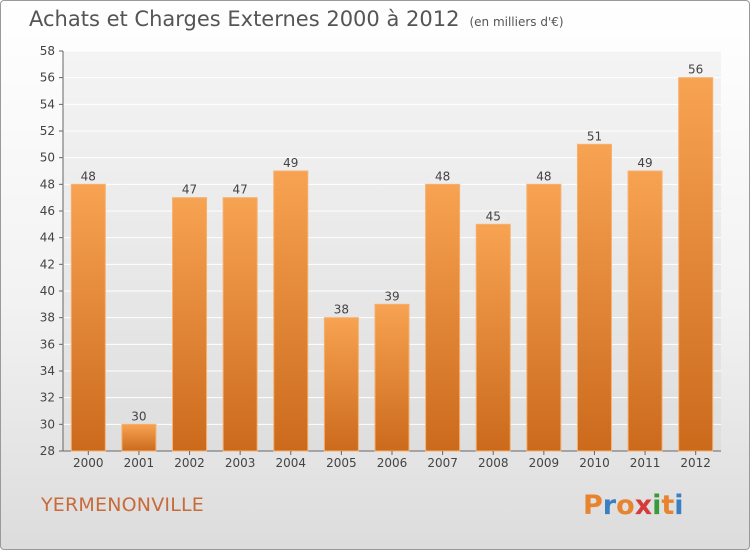 The image size is (750, 550). I want to click on y-tick-label: 56, so click(47, 78).